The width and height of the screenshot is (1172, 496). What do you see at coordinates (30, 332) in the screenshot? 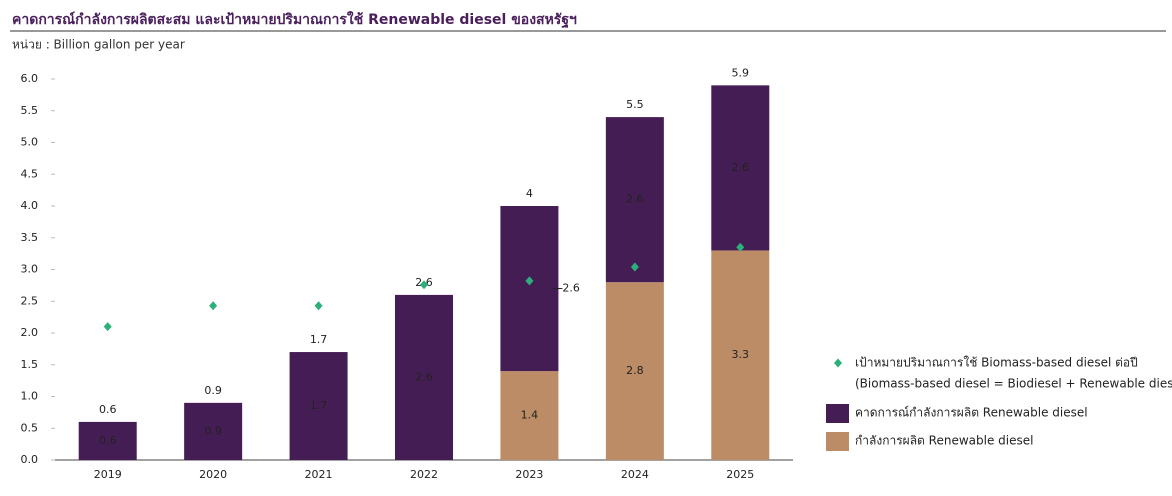
I see `y-tick-label: 2.0` at bounding box center [30, 332].